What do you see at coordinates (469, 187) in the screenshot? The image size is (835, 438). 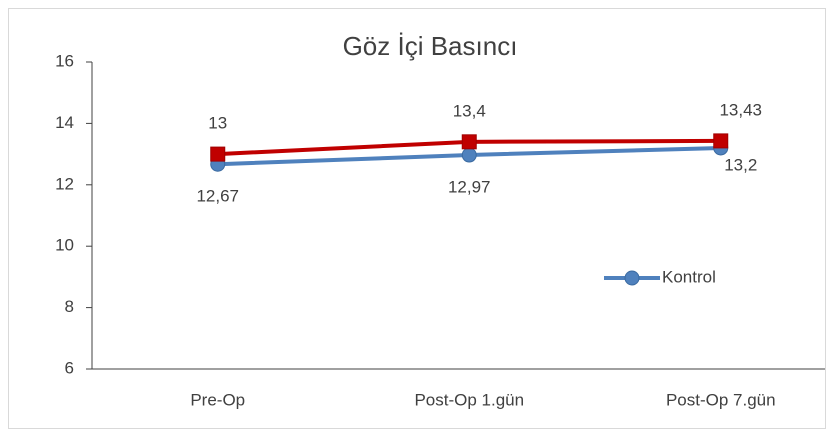 I see `data-label: 12,97` at bounding box center [469, 187].